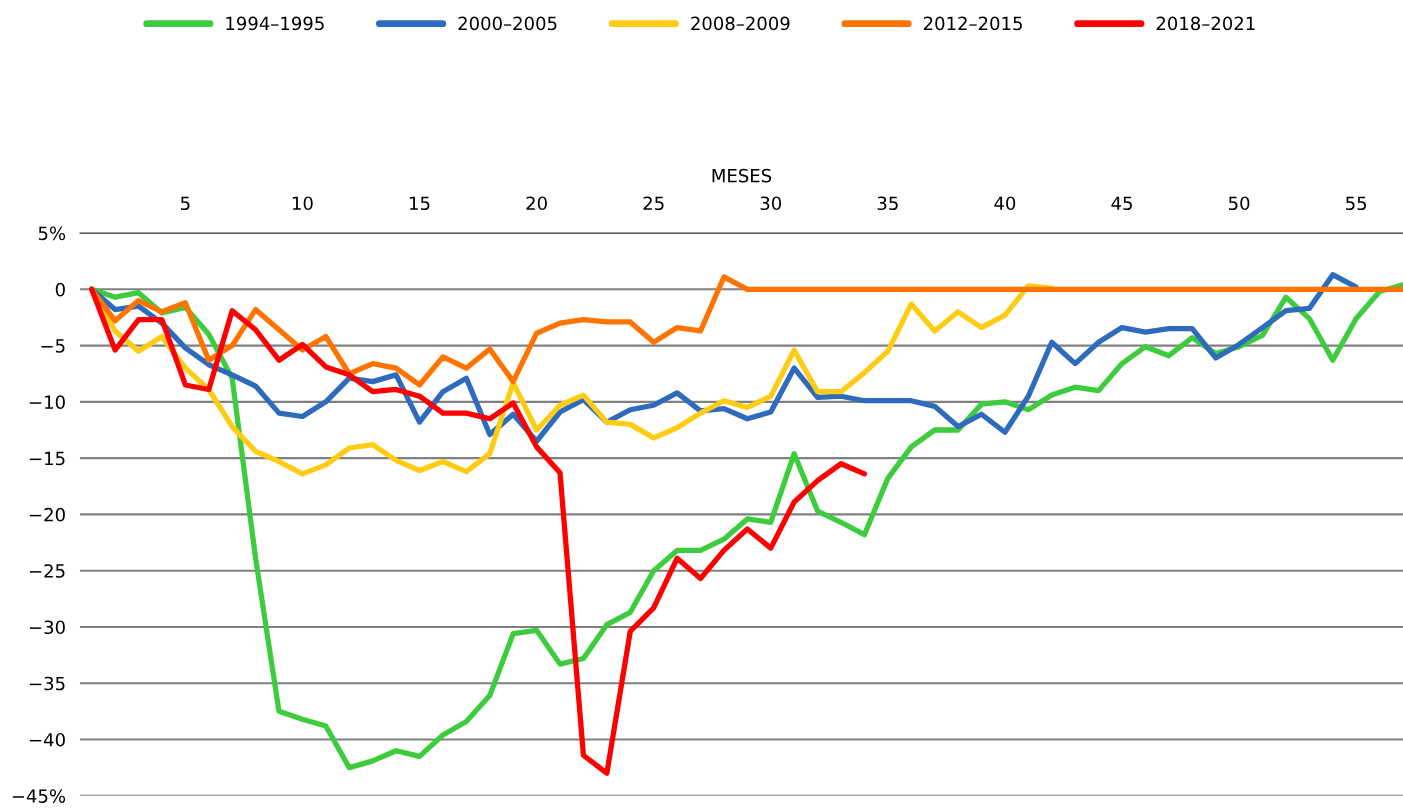  What do you see at coordinates (185, 203) in the screenshot?
I see `x-tick-label: 5` at bounding box center [185, 203].